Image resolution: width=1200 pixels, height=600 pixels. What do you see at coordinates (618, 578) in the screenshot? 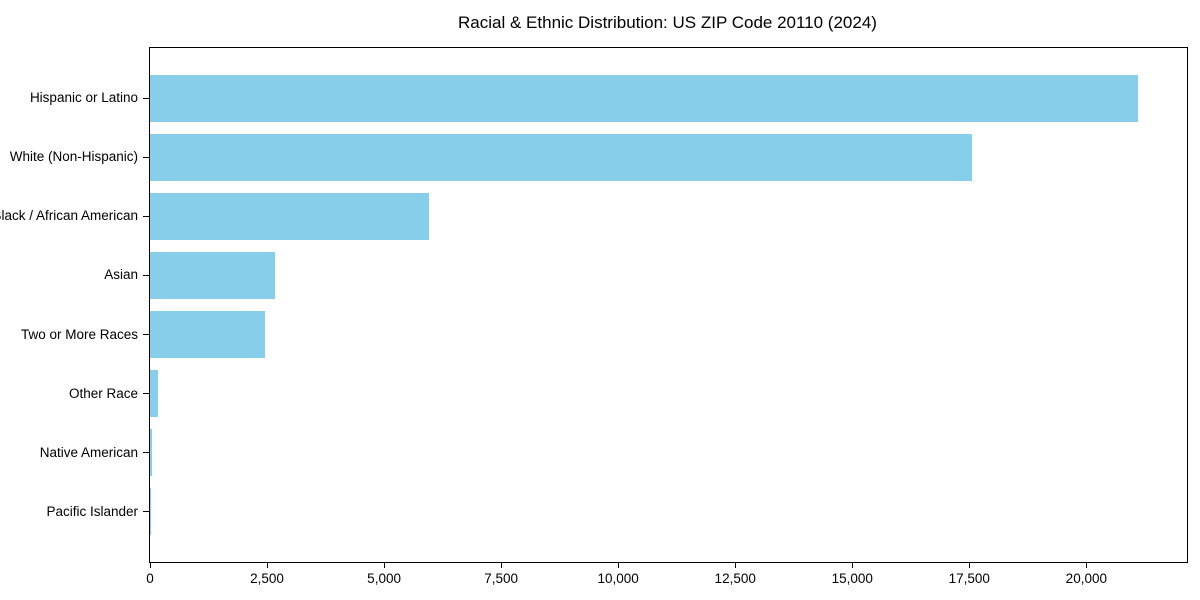
I see `x-tick-label: 10,000` at bounding box center [618, 578].